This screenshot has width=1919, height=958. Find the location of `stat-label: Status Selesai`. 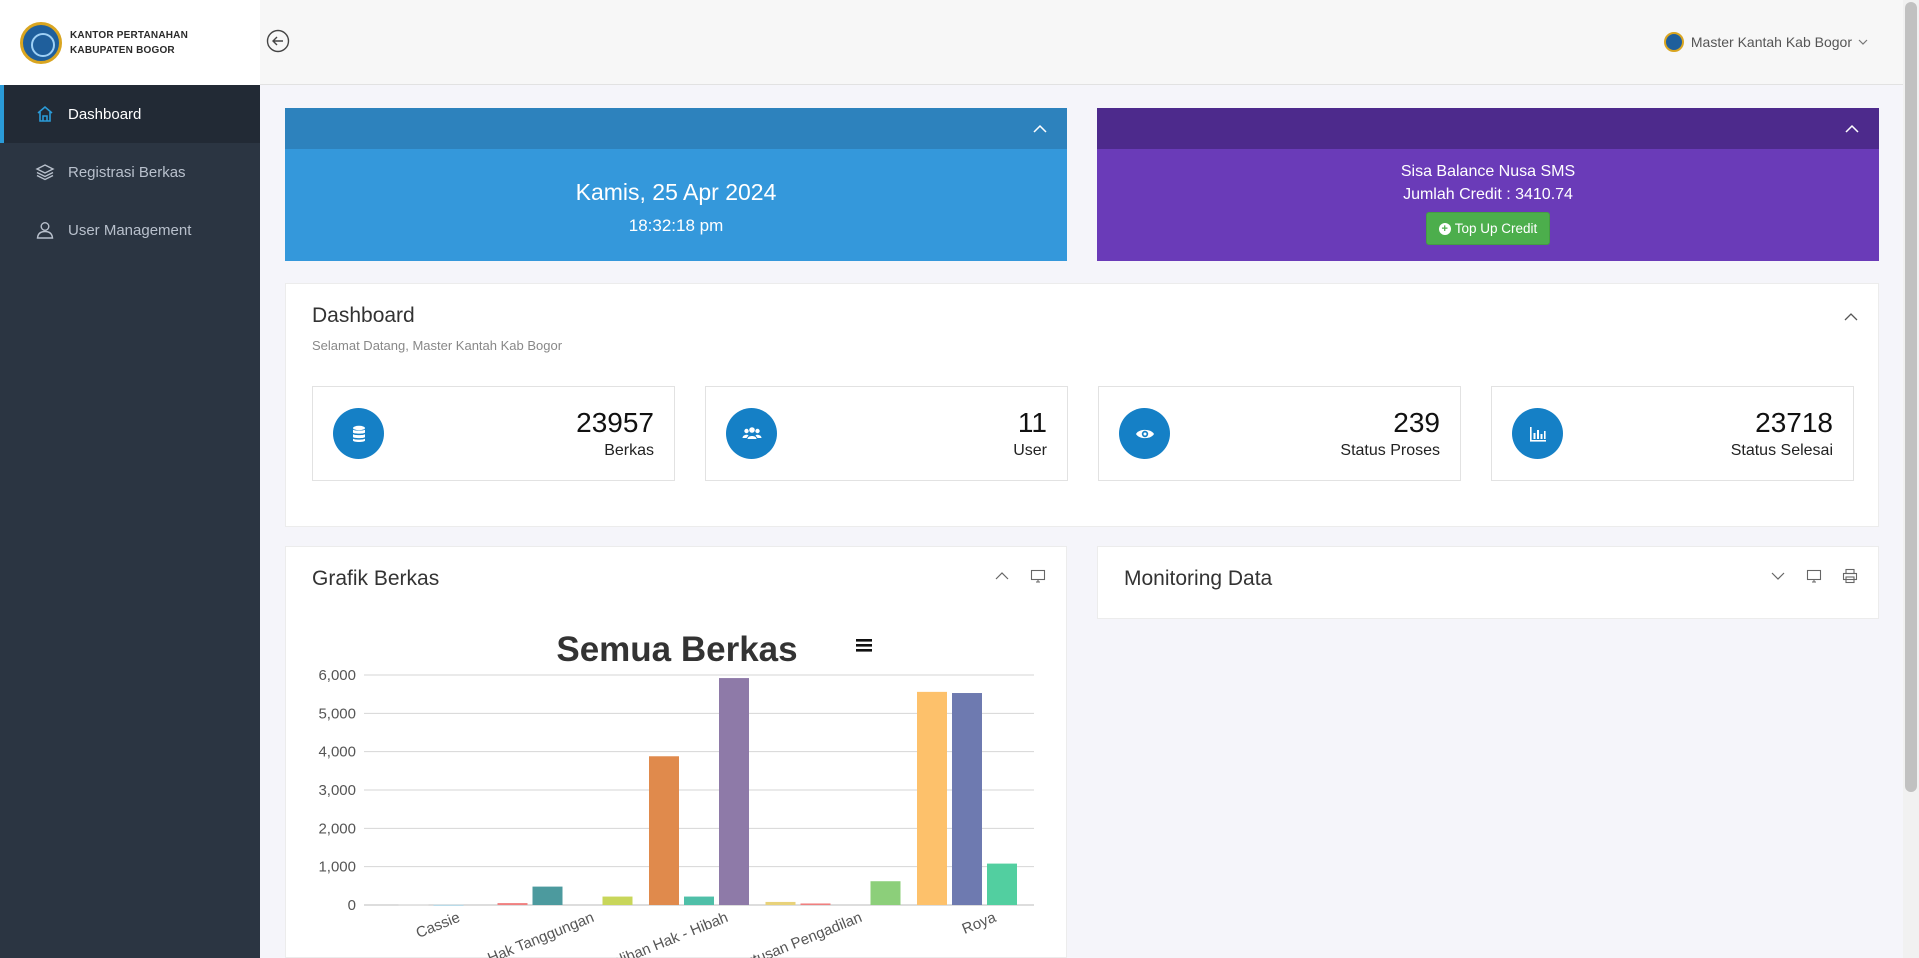

stat-label: Status Selesai is located at coordinates (1781, 450).